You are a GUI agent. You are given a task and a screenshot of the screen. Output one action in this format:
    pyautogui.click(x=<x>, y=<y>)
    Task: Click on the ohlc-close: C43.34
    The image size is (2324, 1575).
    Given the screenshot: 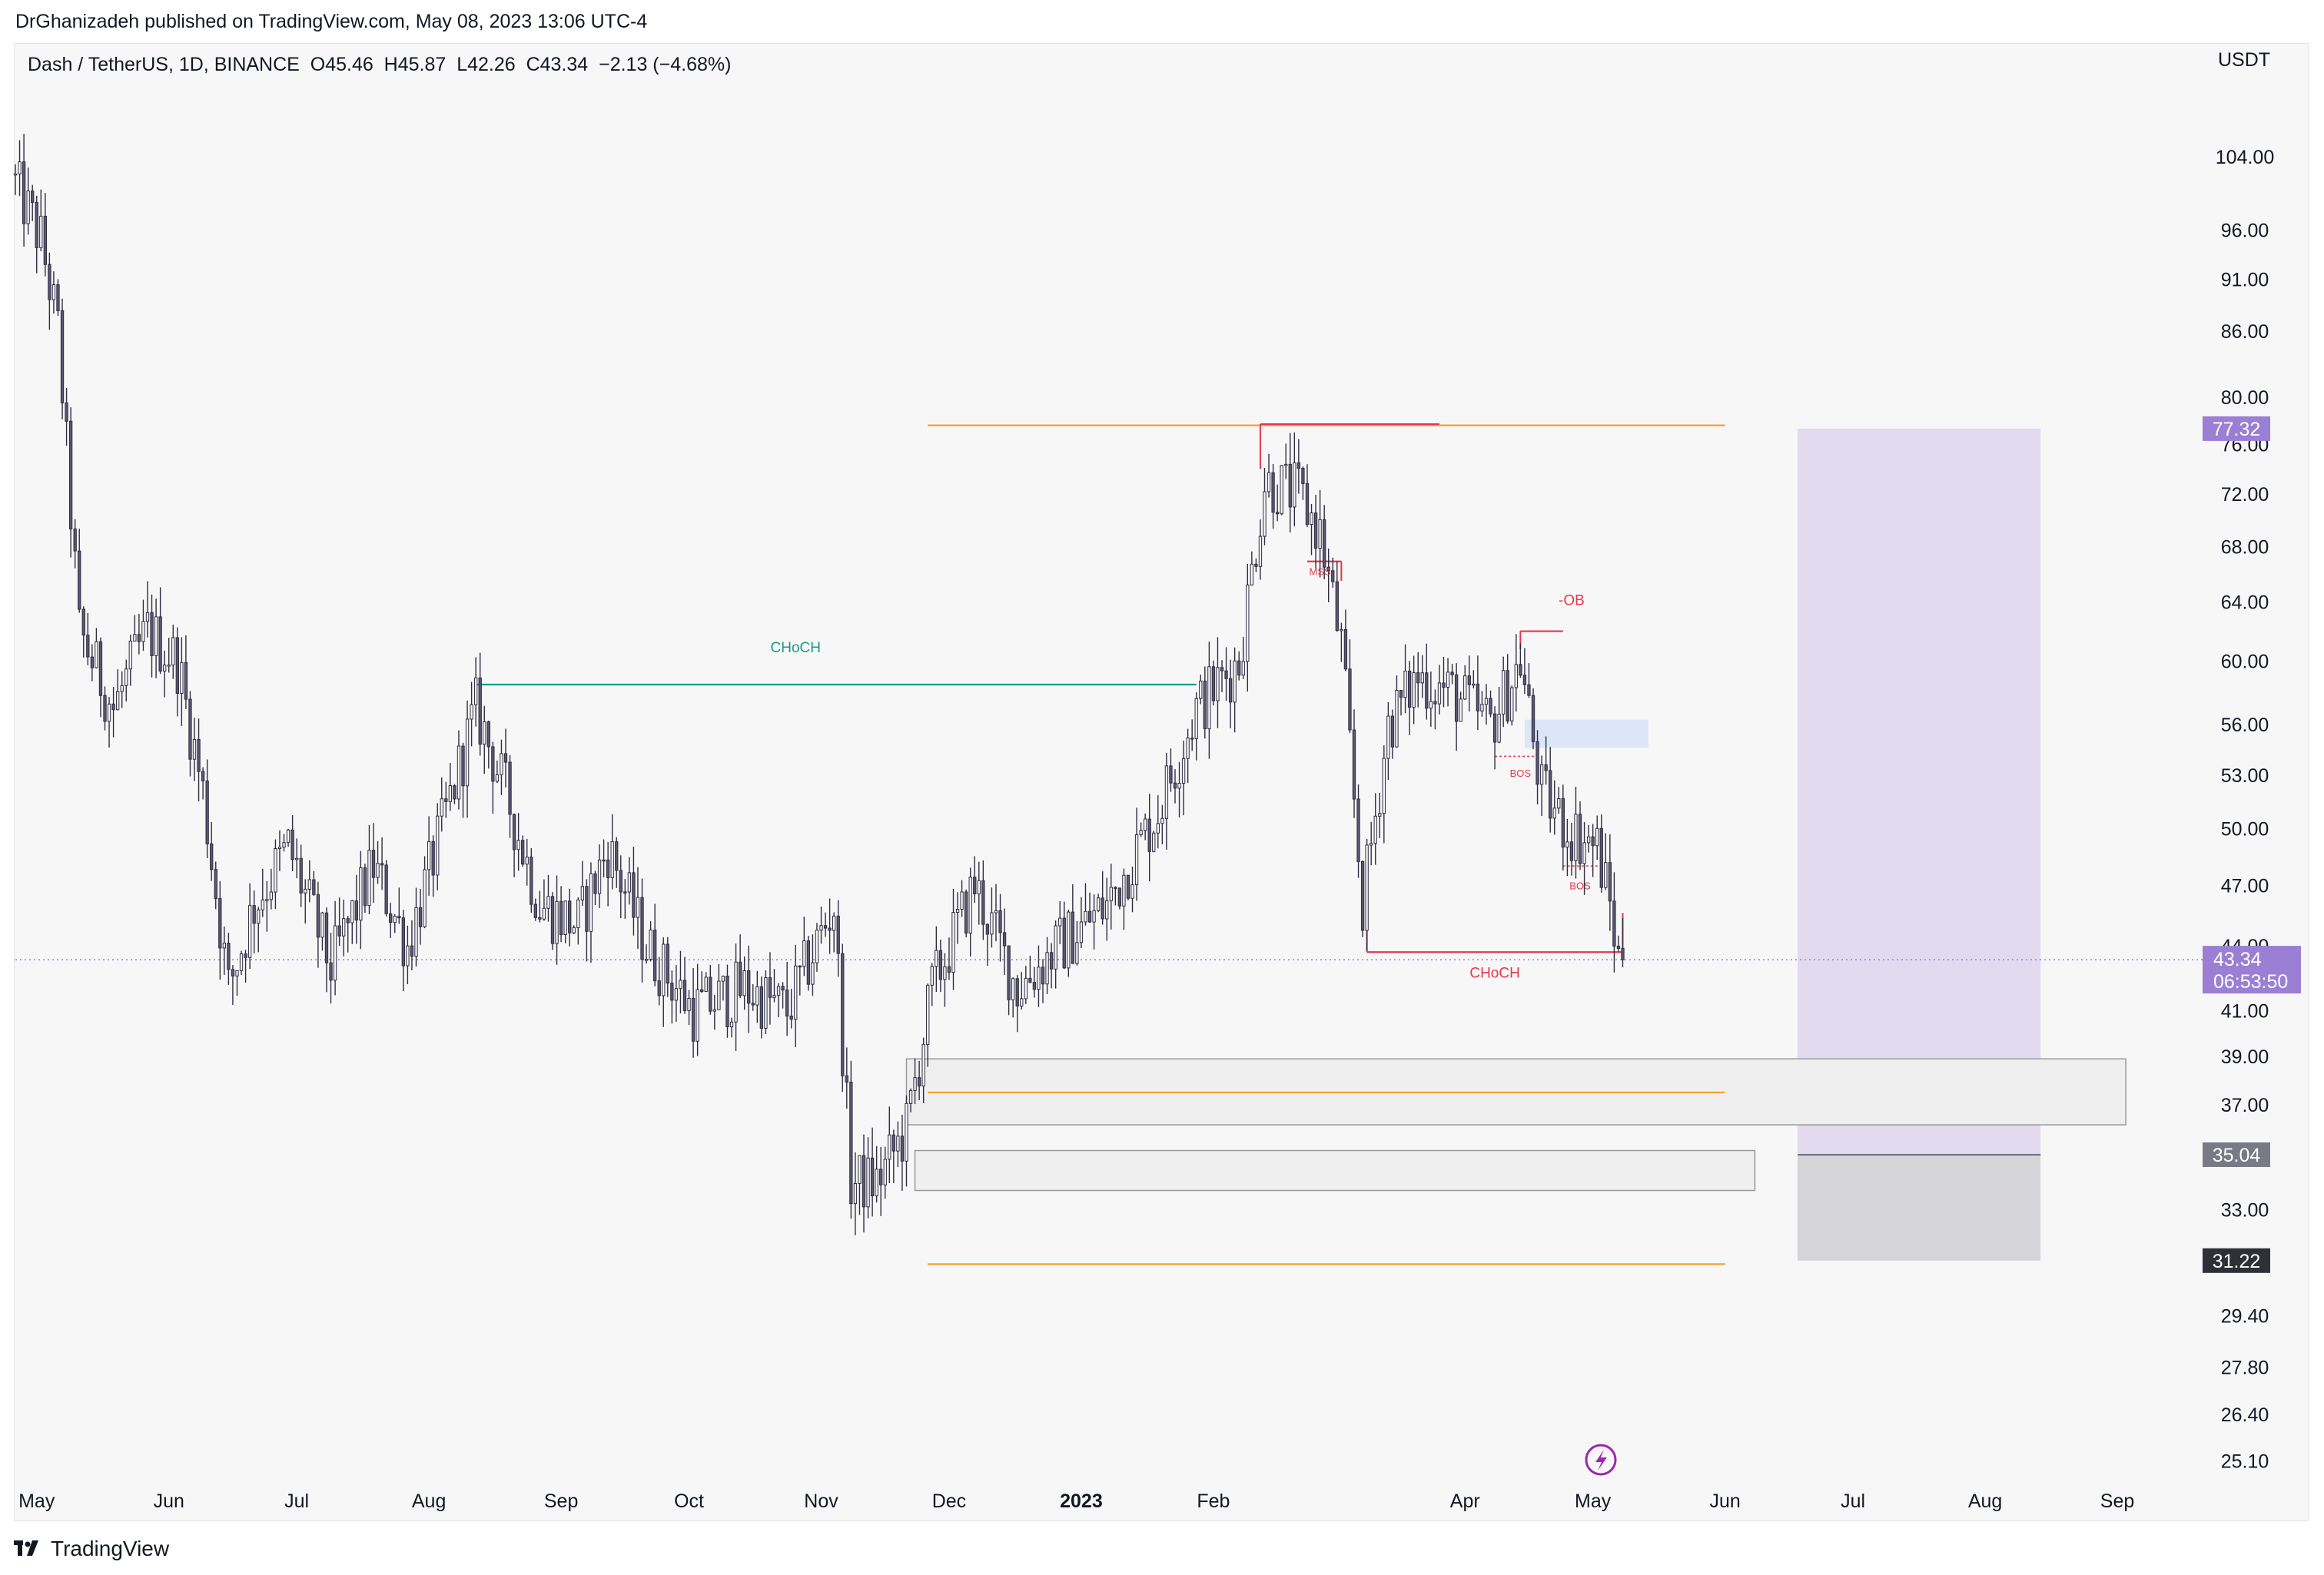 What is the action you would take?
    pyautogui.click(x=557, y=64)
    